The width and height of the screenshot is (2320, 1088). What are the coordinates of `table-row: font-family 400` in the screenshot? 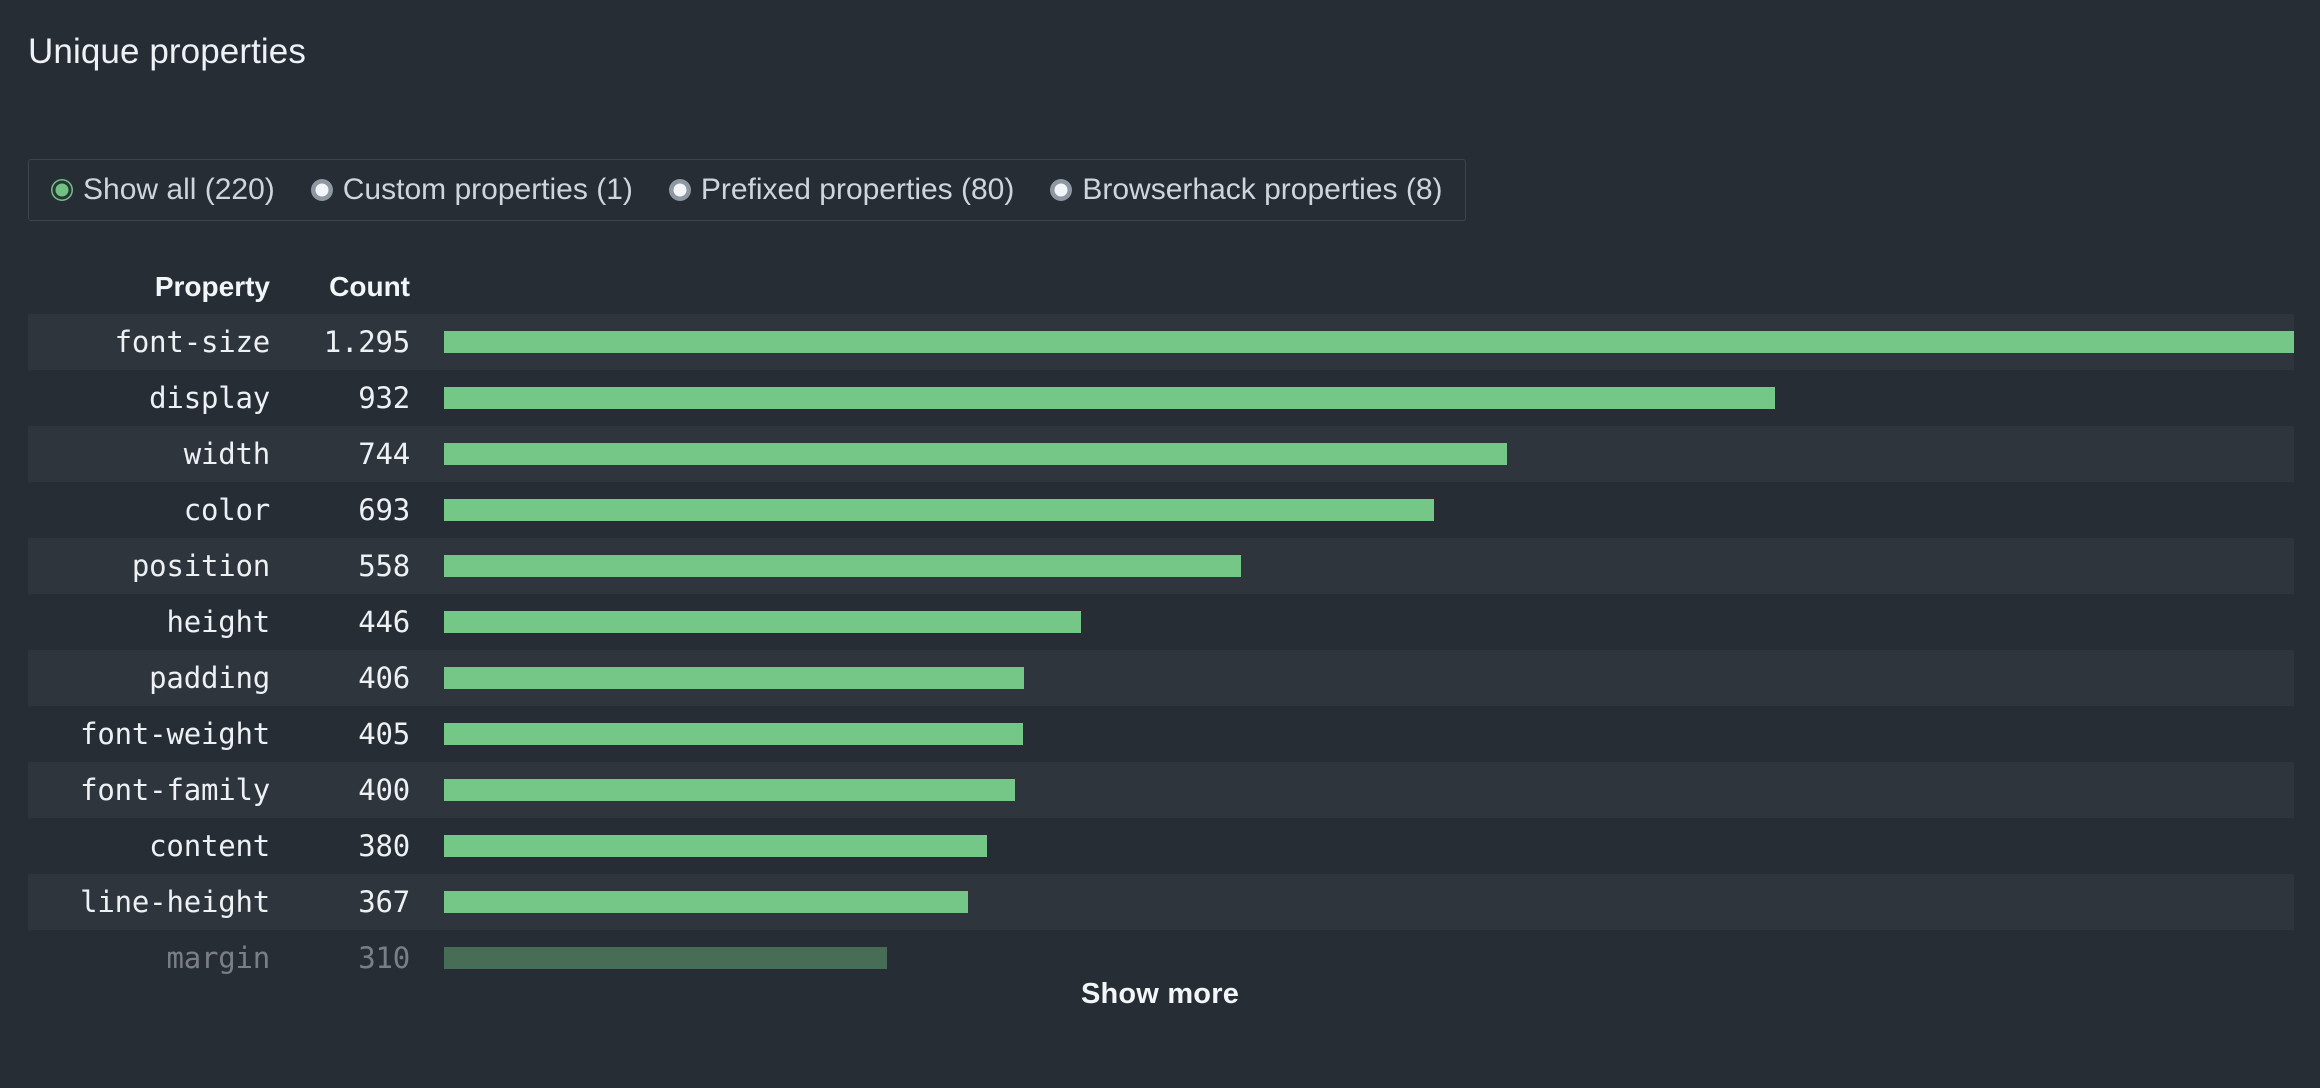 It's located at (1160, 790).